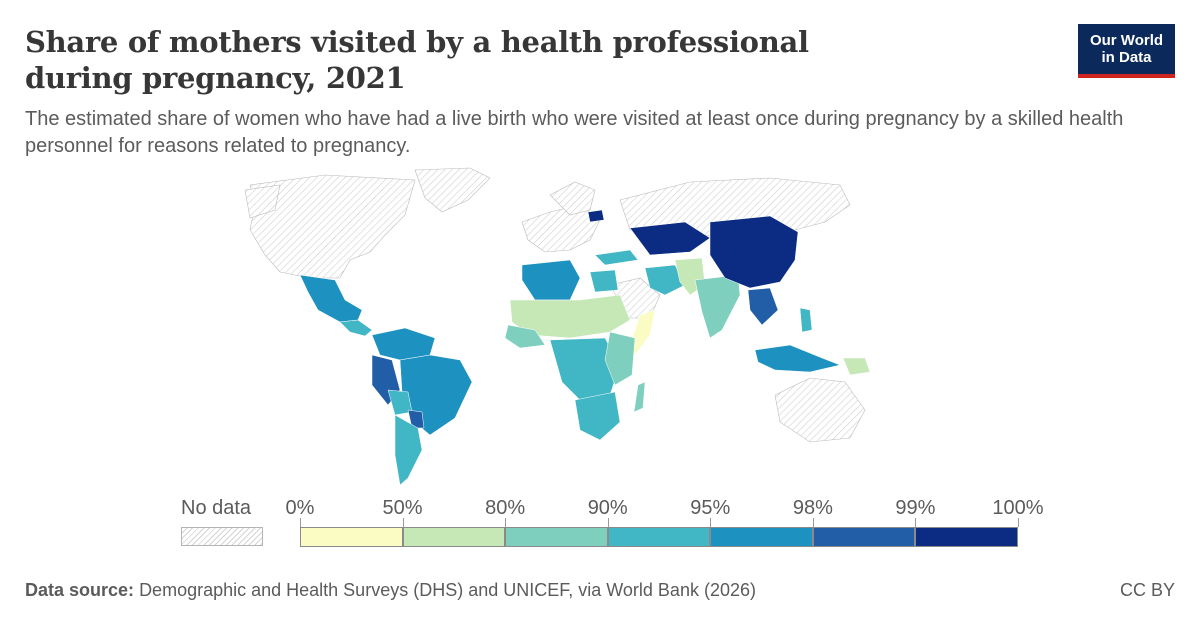  I want to click on country-indonesia, so click(797, 358).